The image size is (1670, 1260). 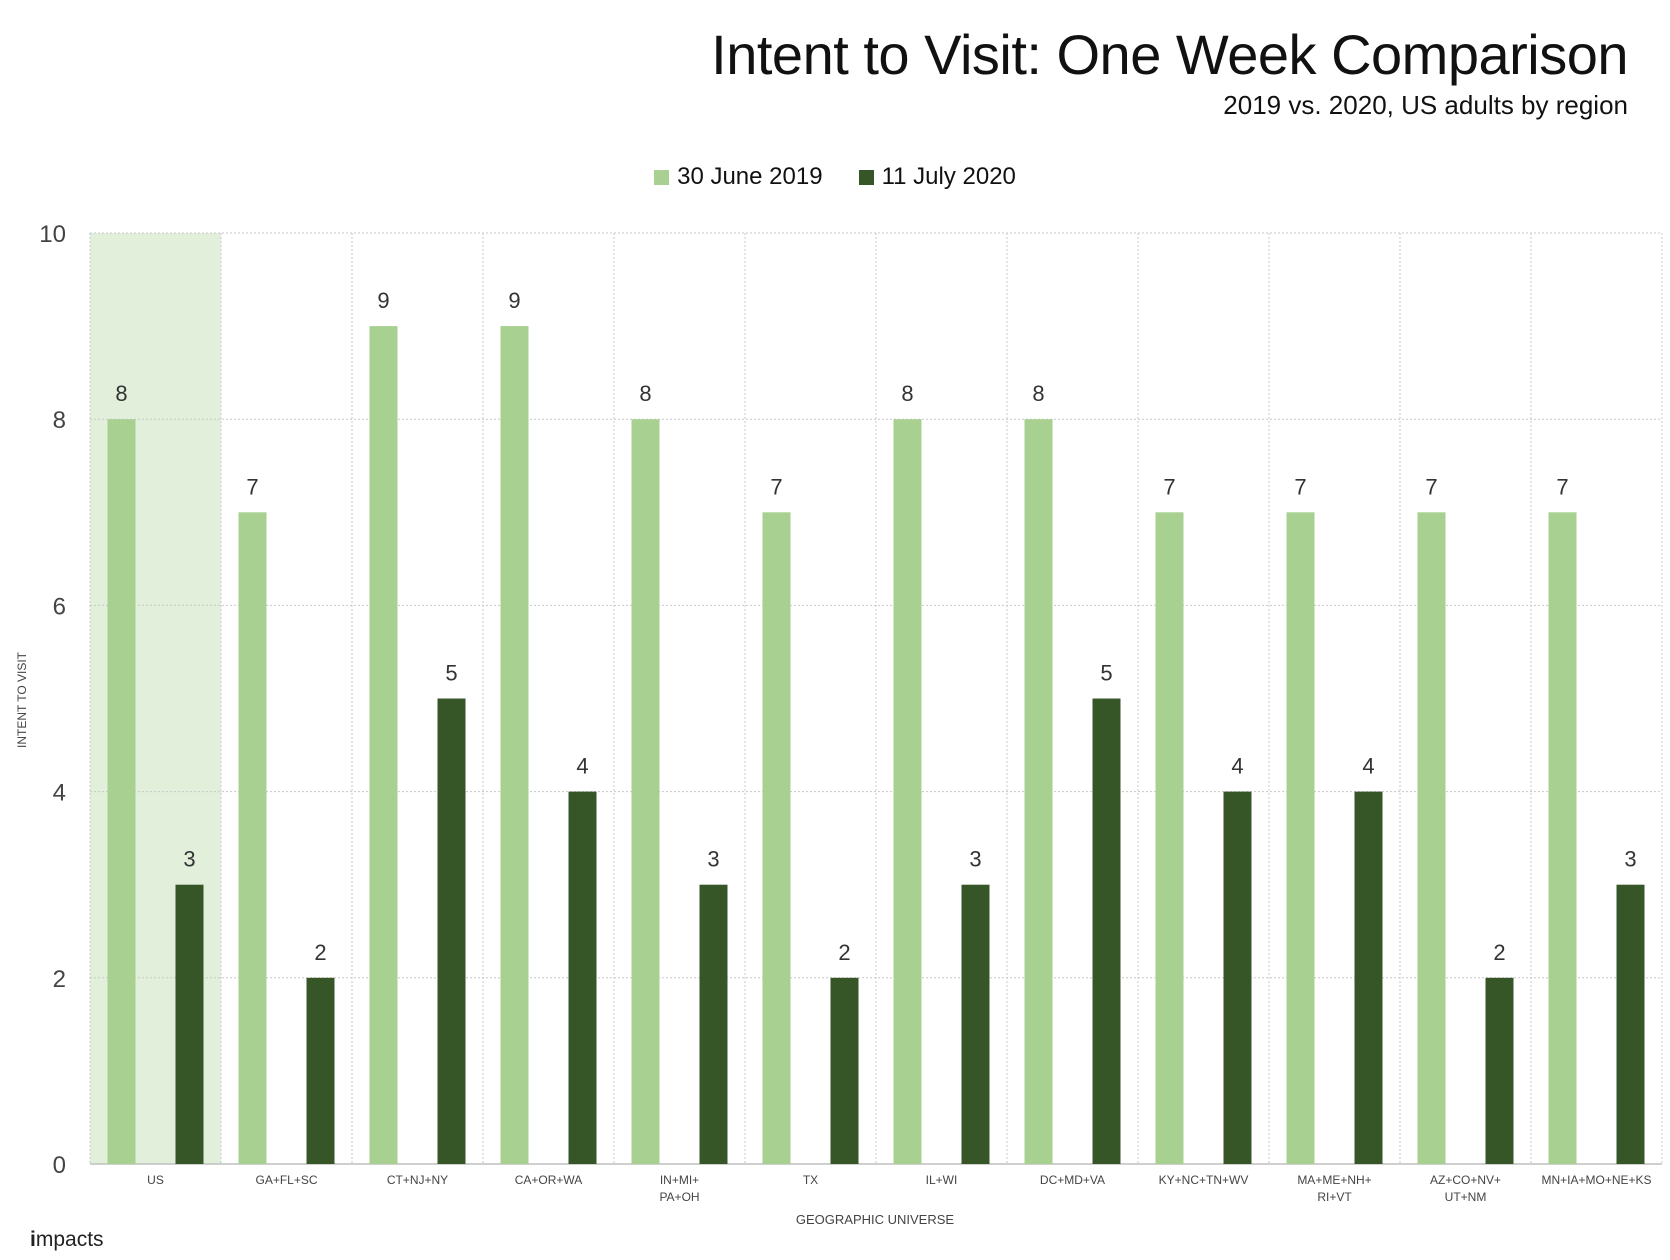 I want to click on legend-item-2020: 11 July 2020, so click(x=937, y=177).